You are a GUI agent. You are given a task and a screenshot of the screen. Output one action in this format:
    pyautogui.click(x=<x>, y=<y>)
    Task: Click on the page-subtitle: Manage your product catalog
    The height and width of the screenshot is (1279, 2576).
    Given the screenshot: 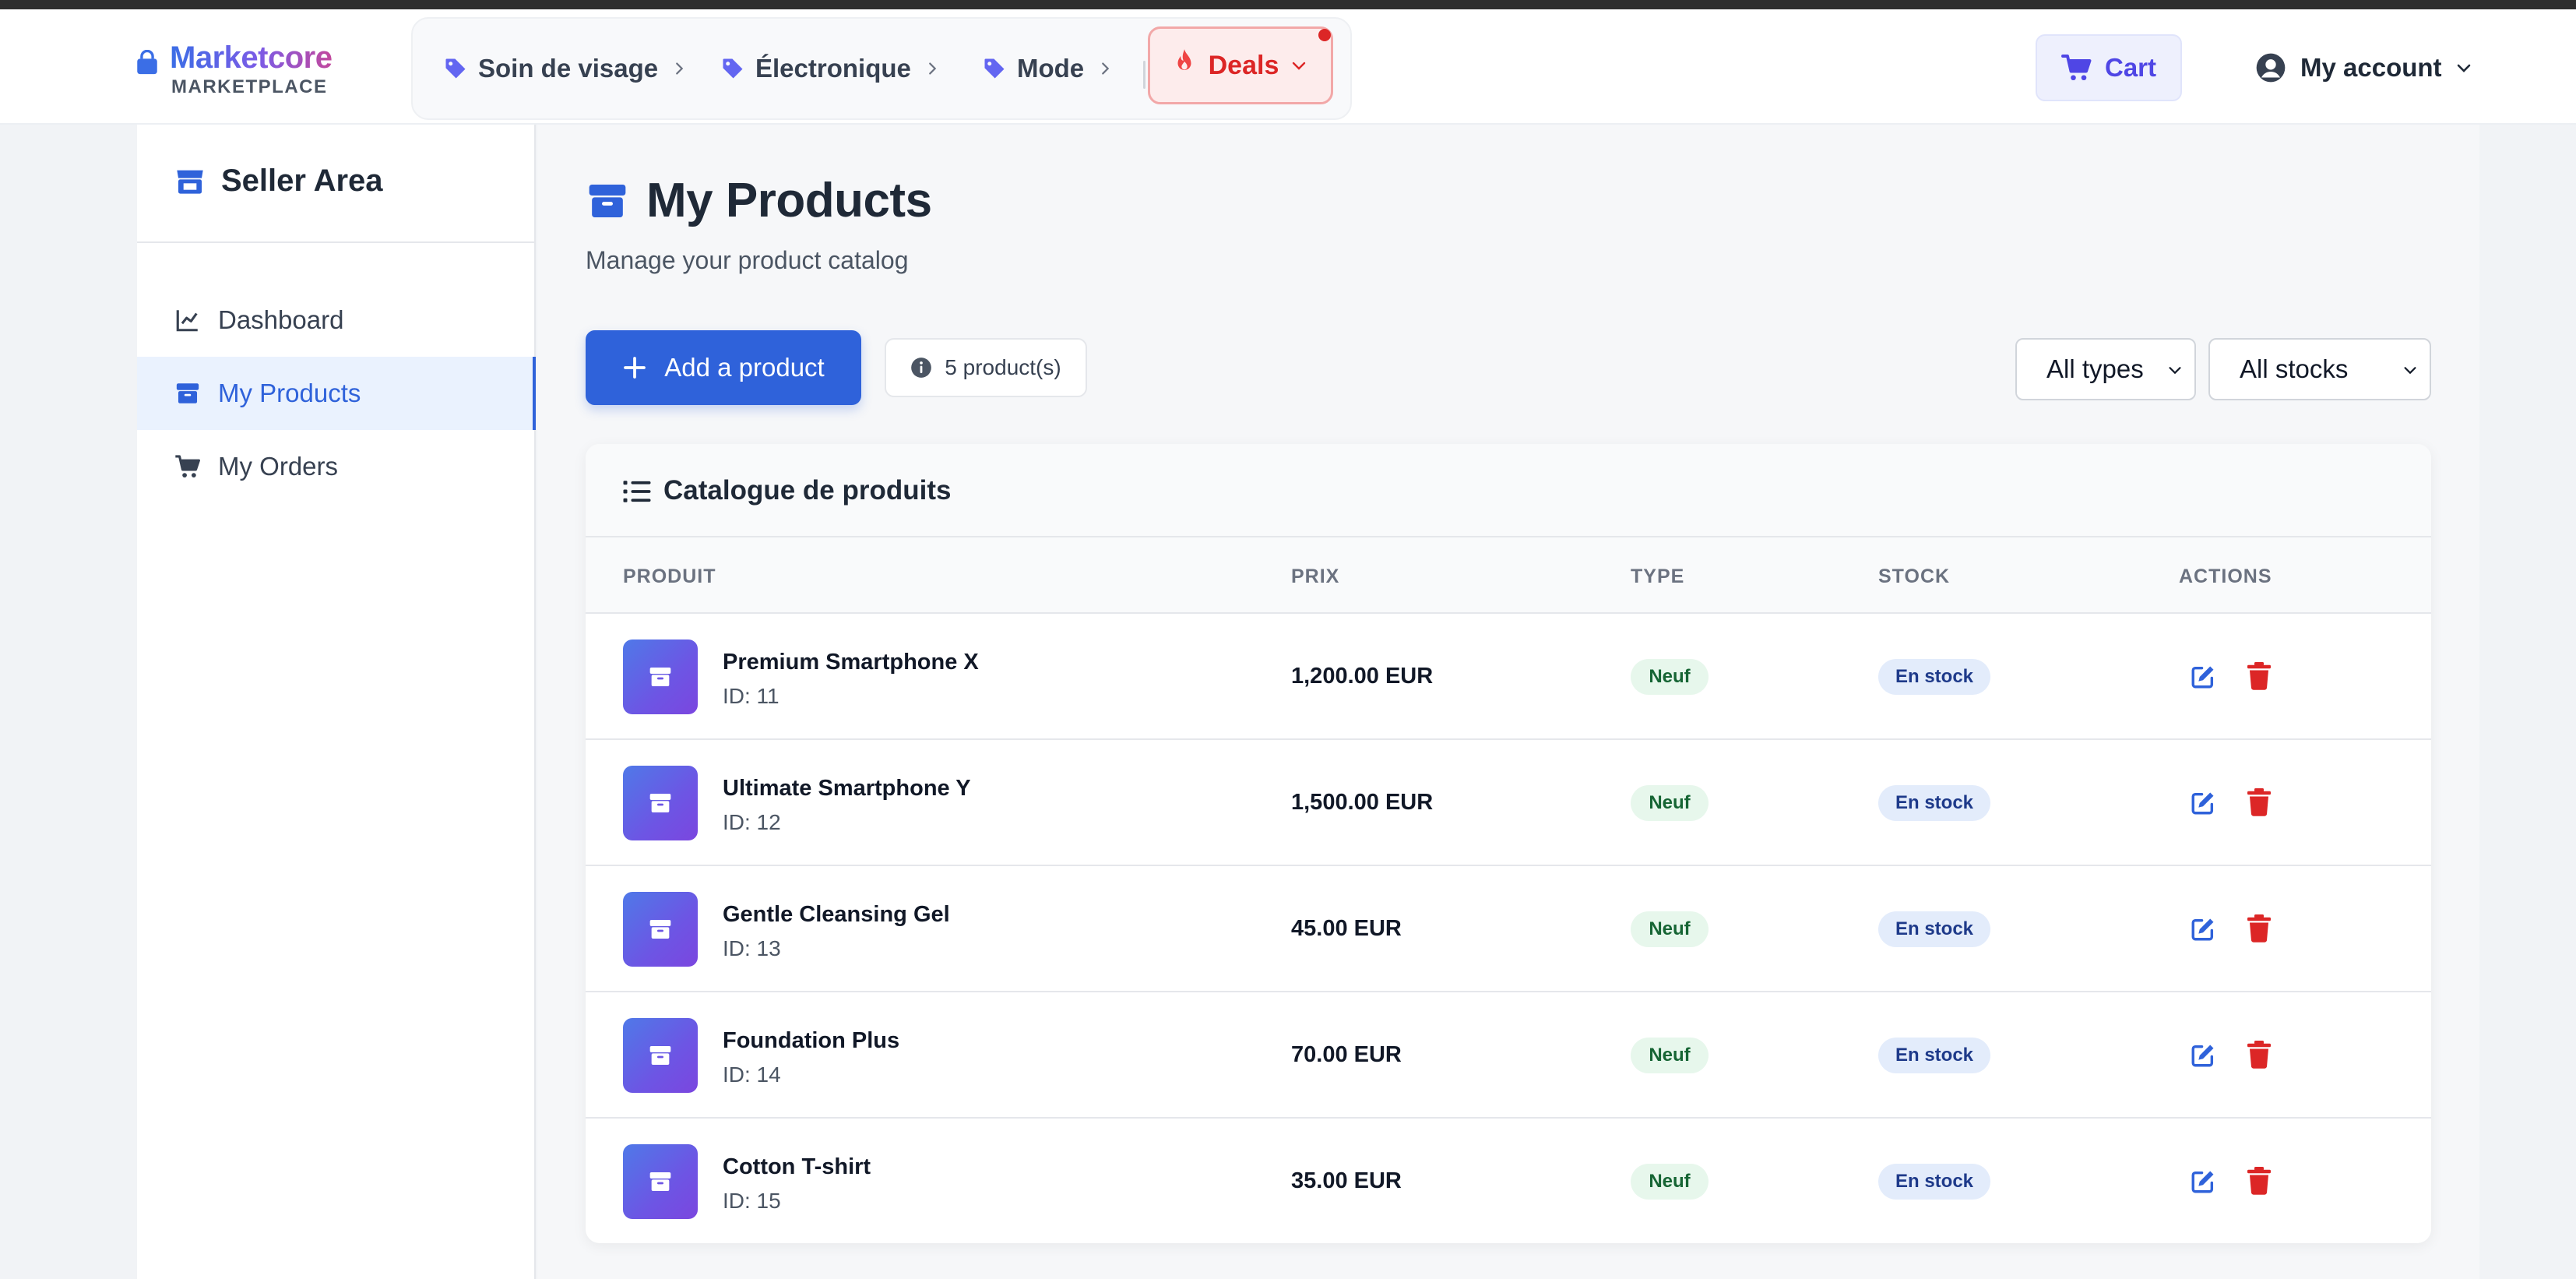 What is the action you would take?
    pyautogui.click(x=747, y=260)
    